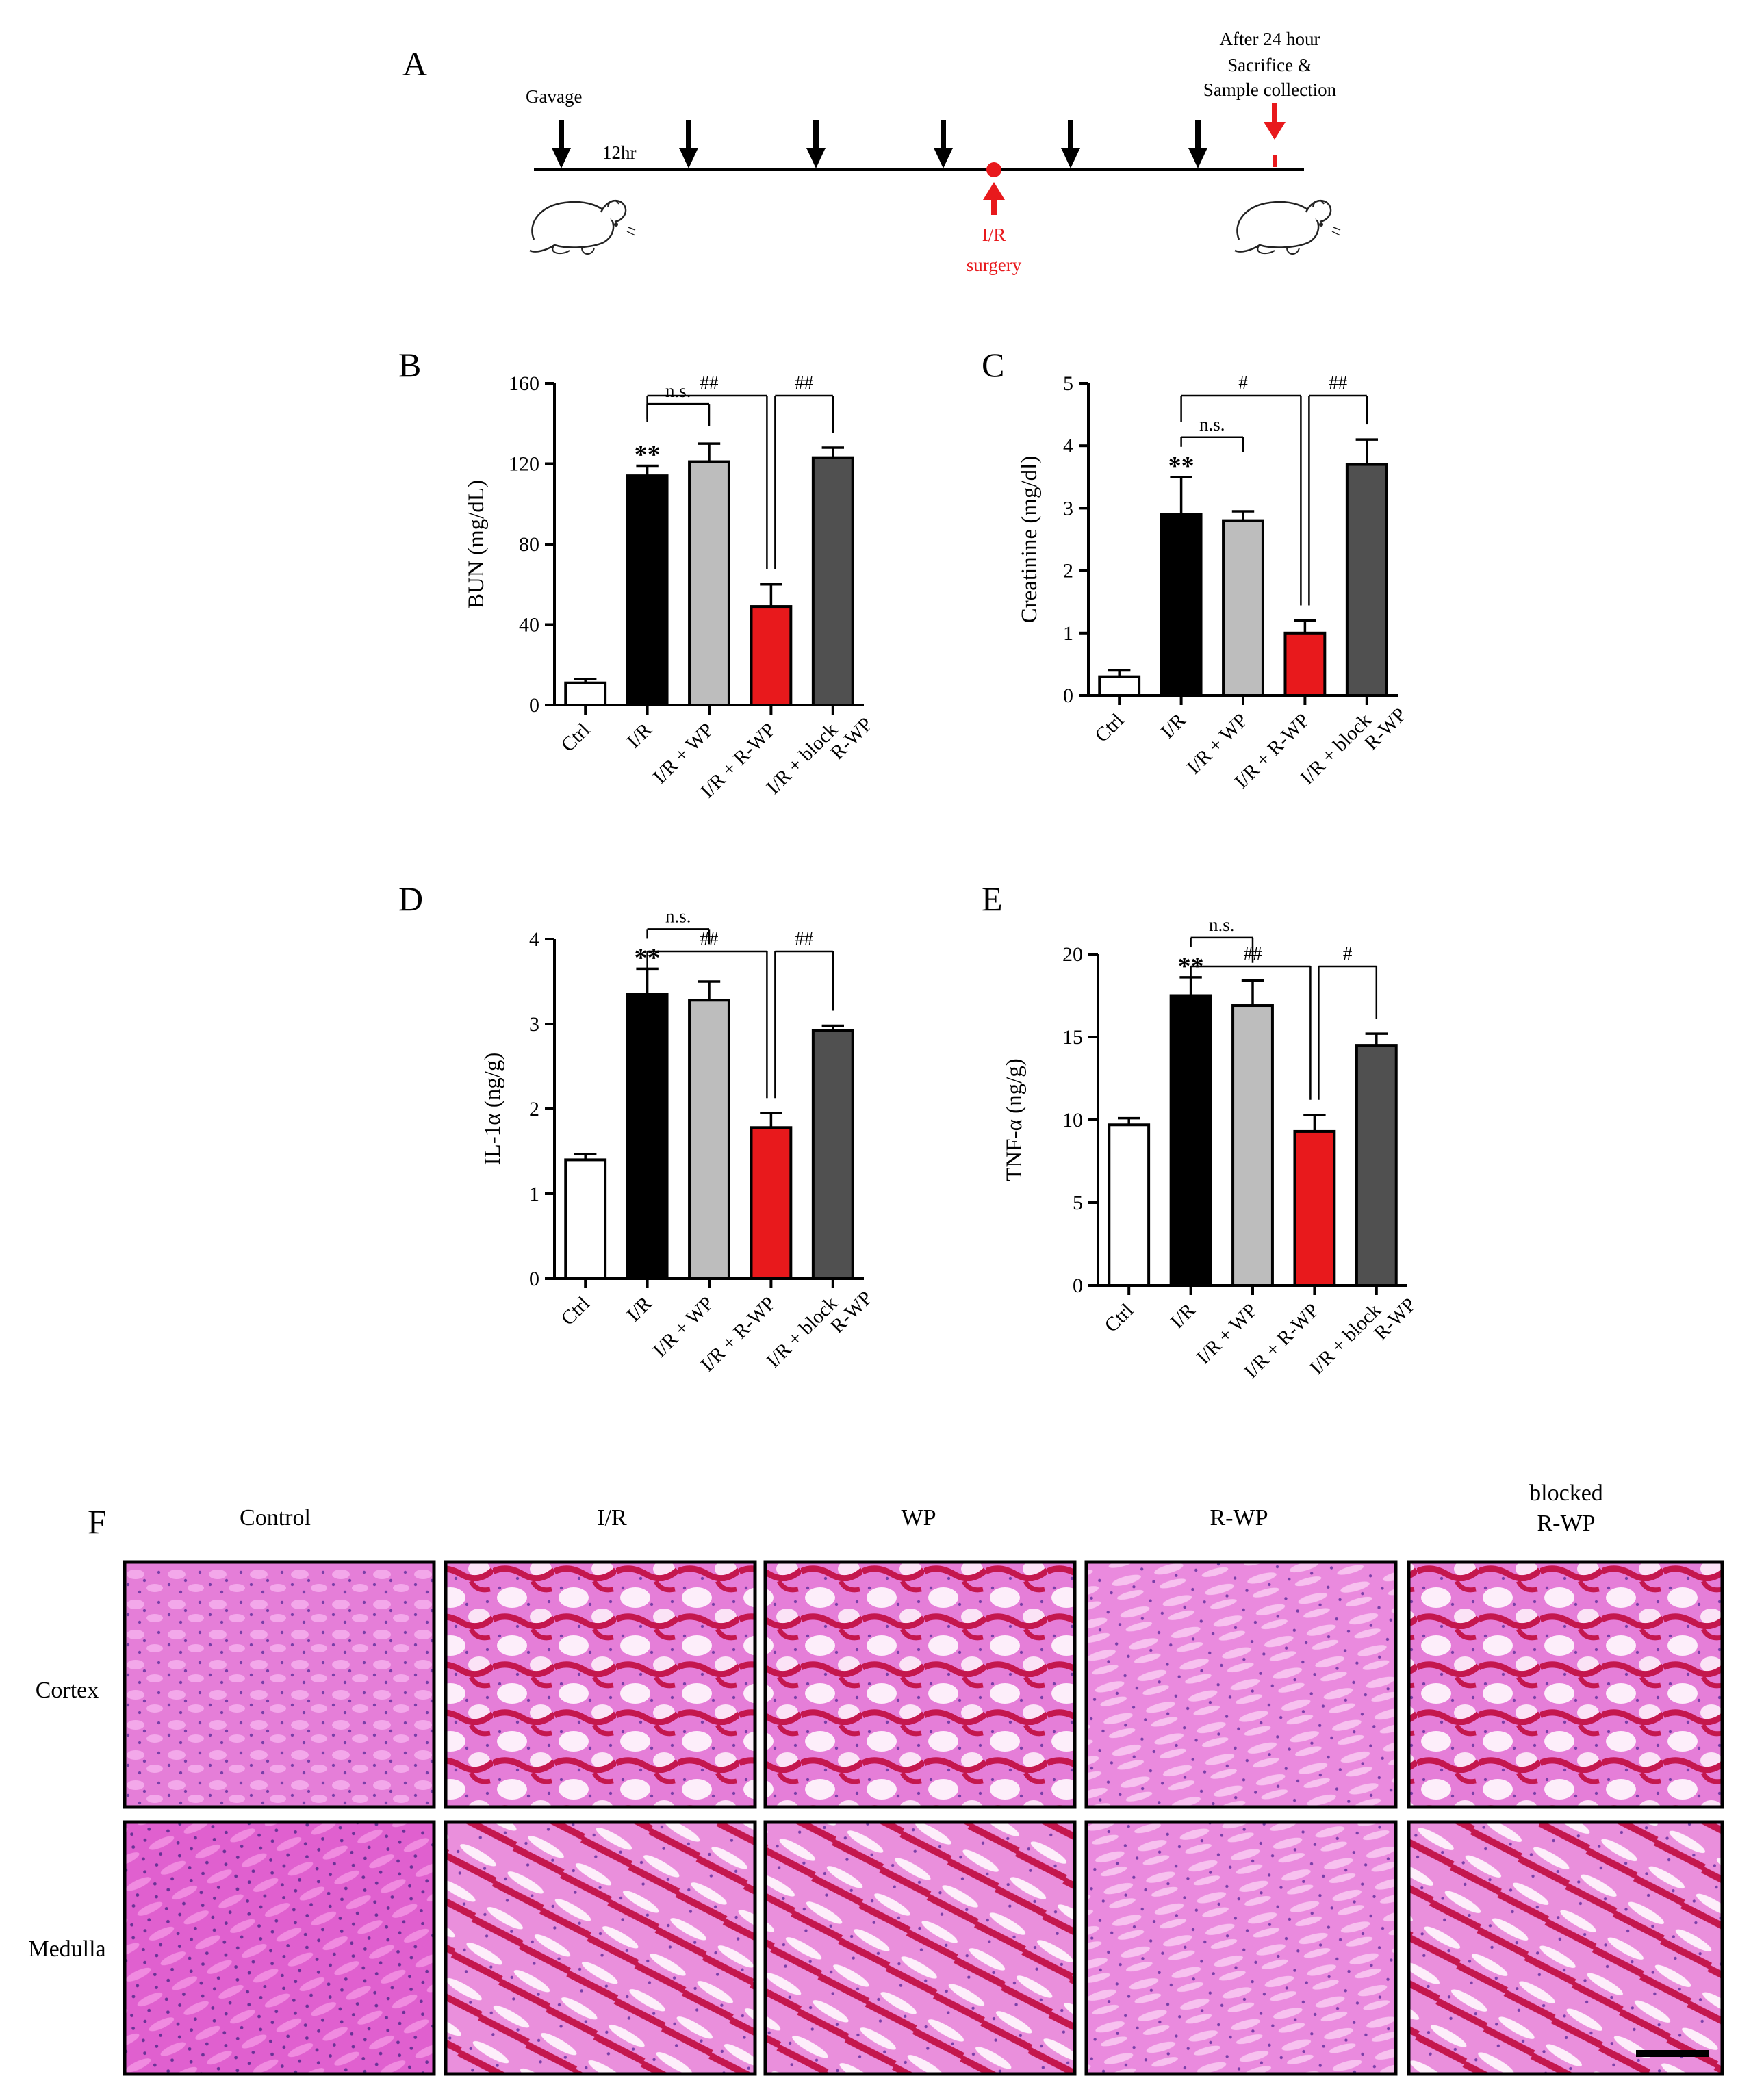 This screenshot has width=1751, height=2100. What do you see at coordinates (1270, 65) in the screenshot?
I see `sacrifice-label: Sacrifice &` at bounding box center [1270, 65].